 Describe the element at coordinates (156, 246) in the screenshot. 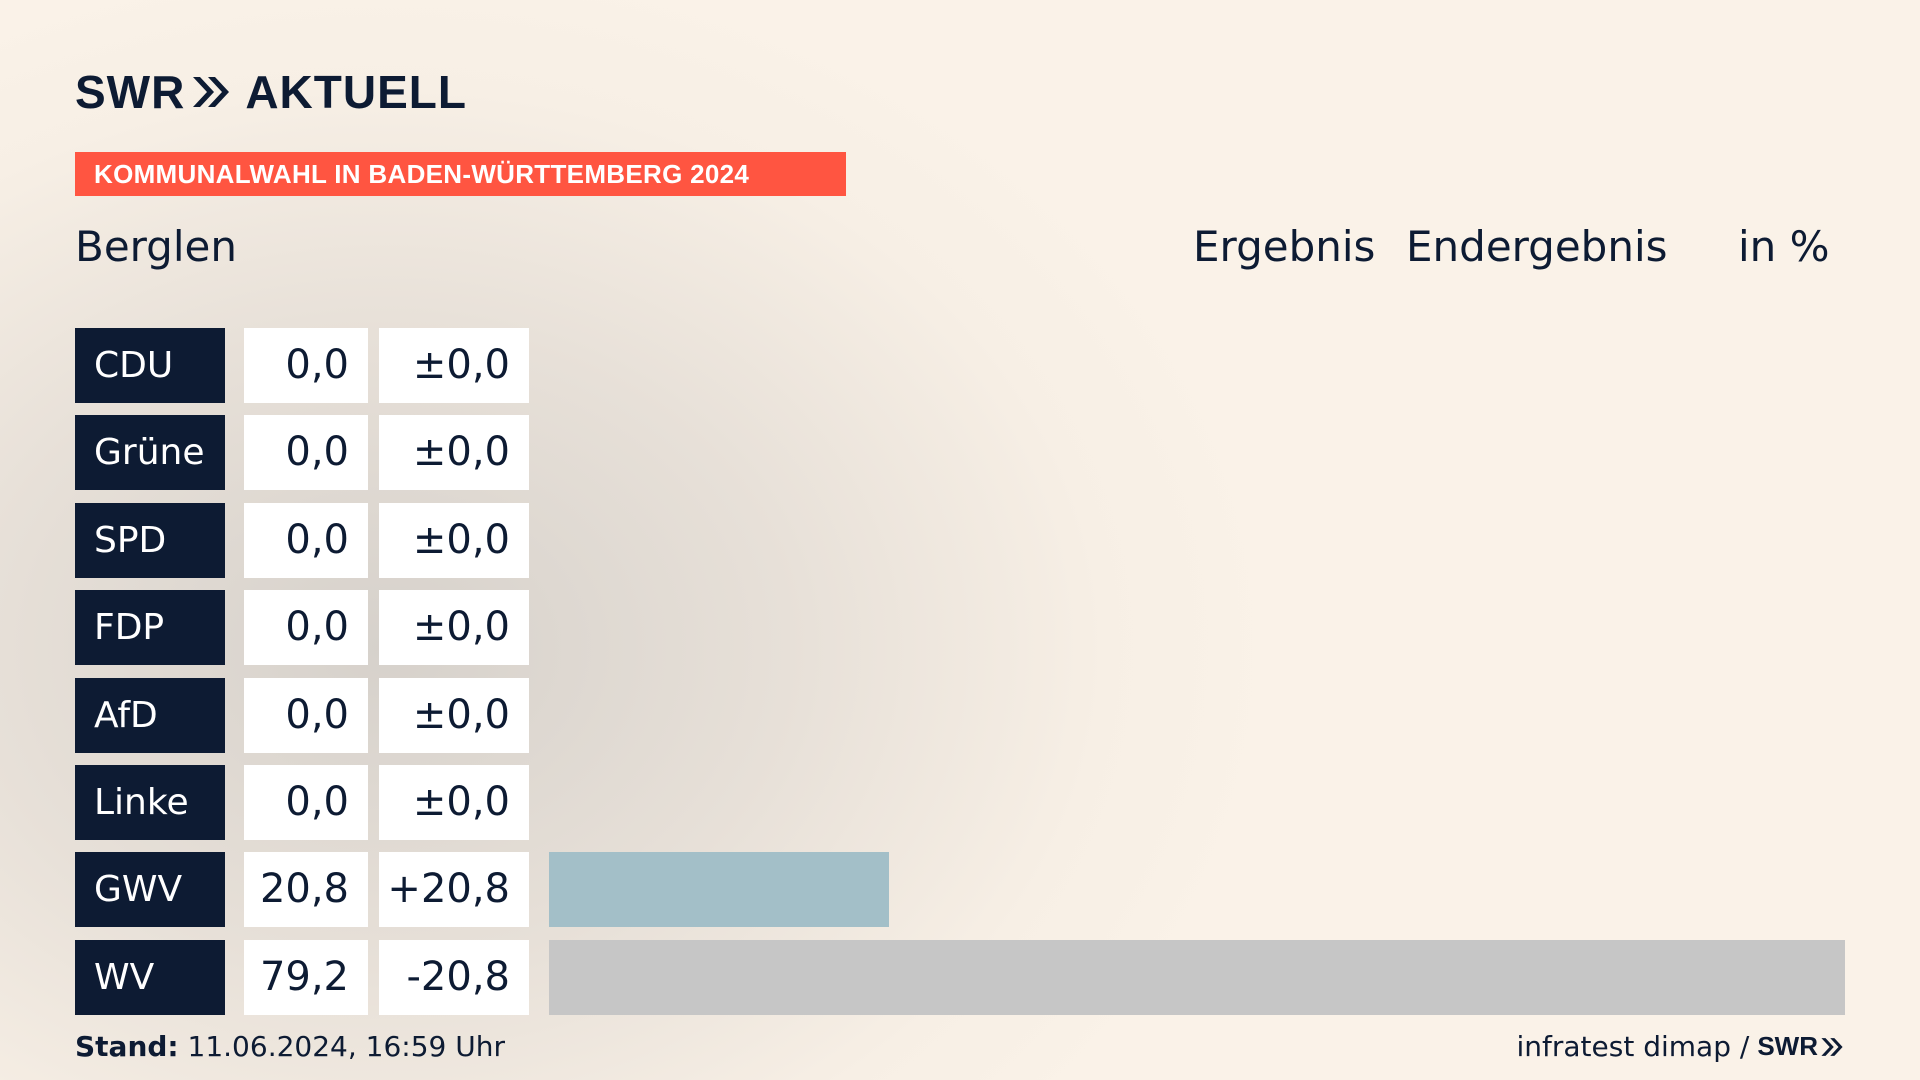

I see `municipality-title: Berglen` at that location.